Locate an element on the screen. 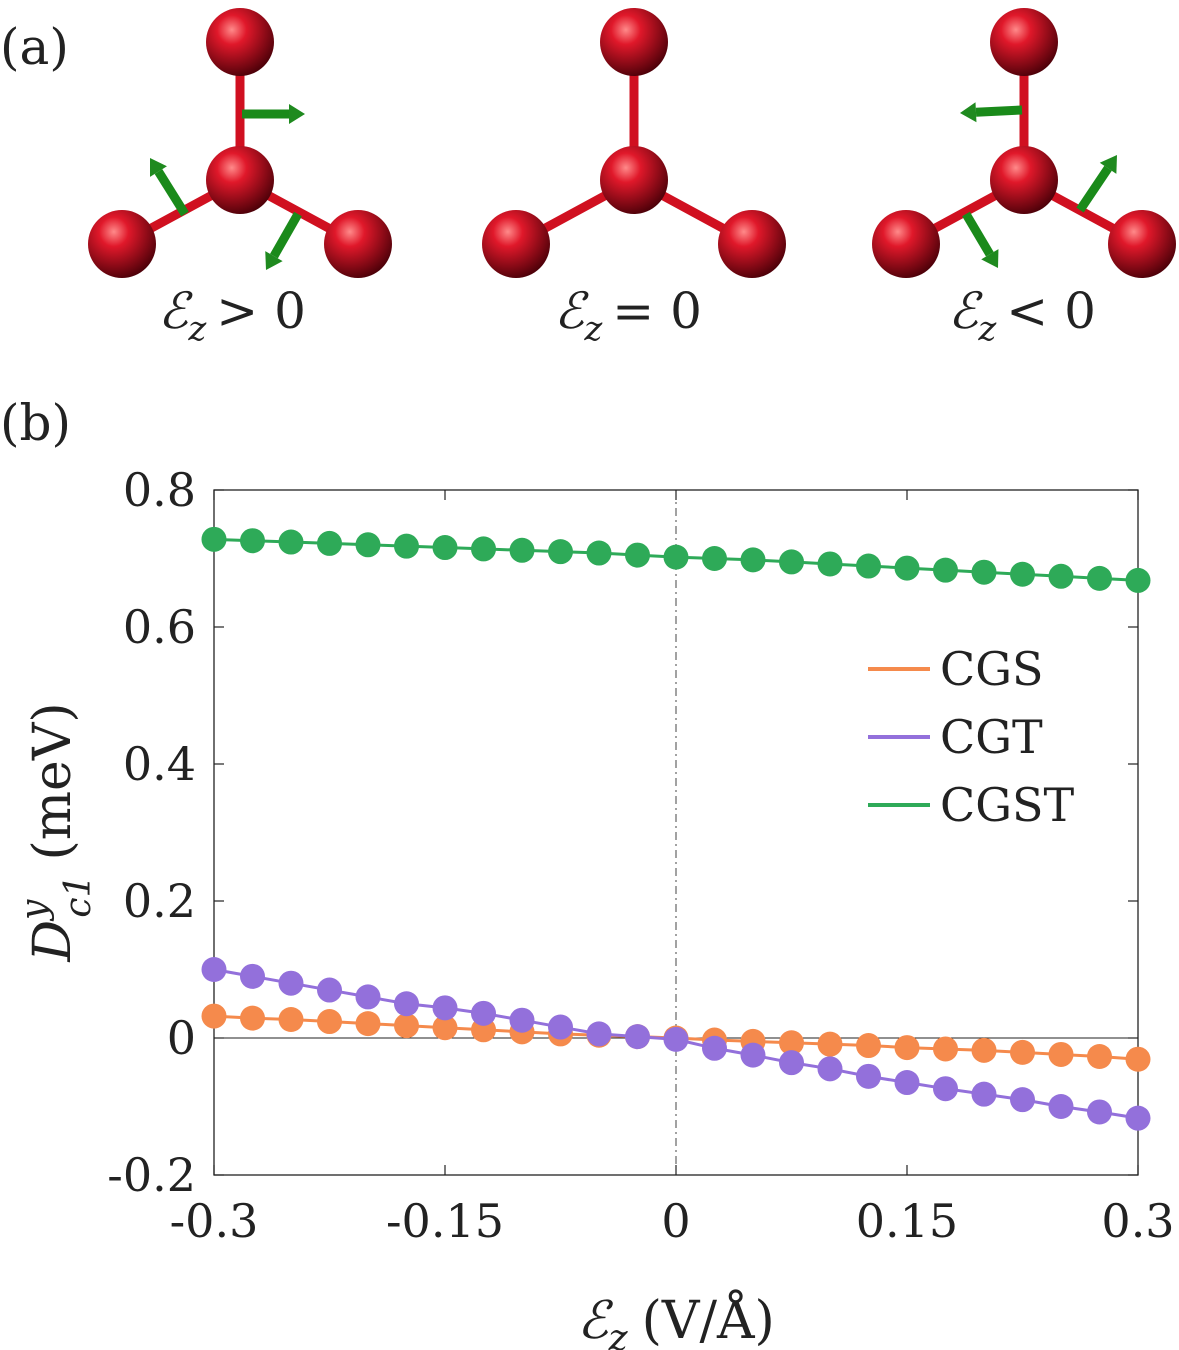 This screenshot has height=1350, width=1179. legend: CGS CGT CGST is located at coordinates (971, 737).